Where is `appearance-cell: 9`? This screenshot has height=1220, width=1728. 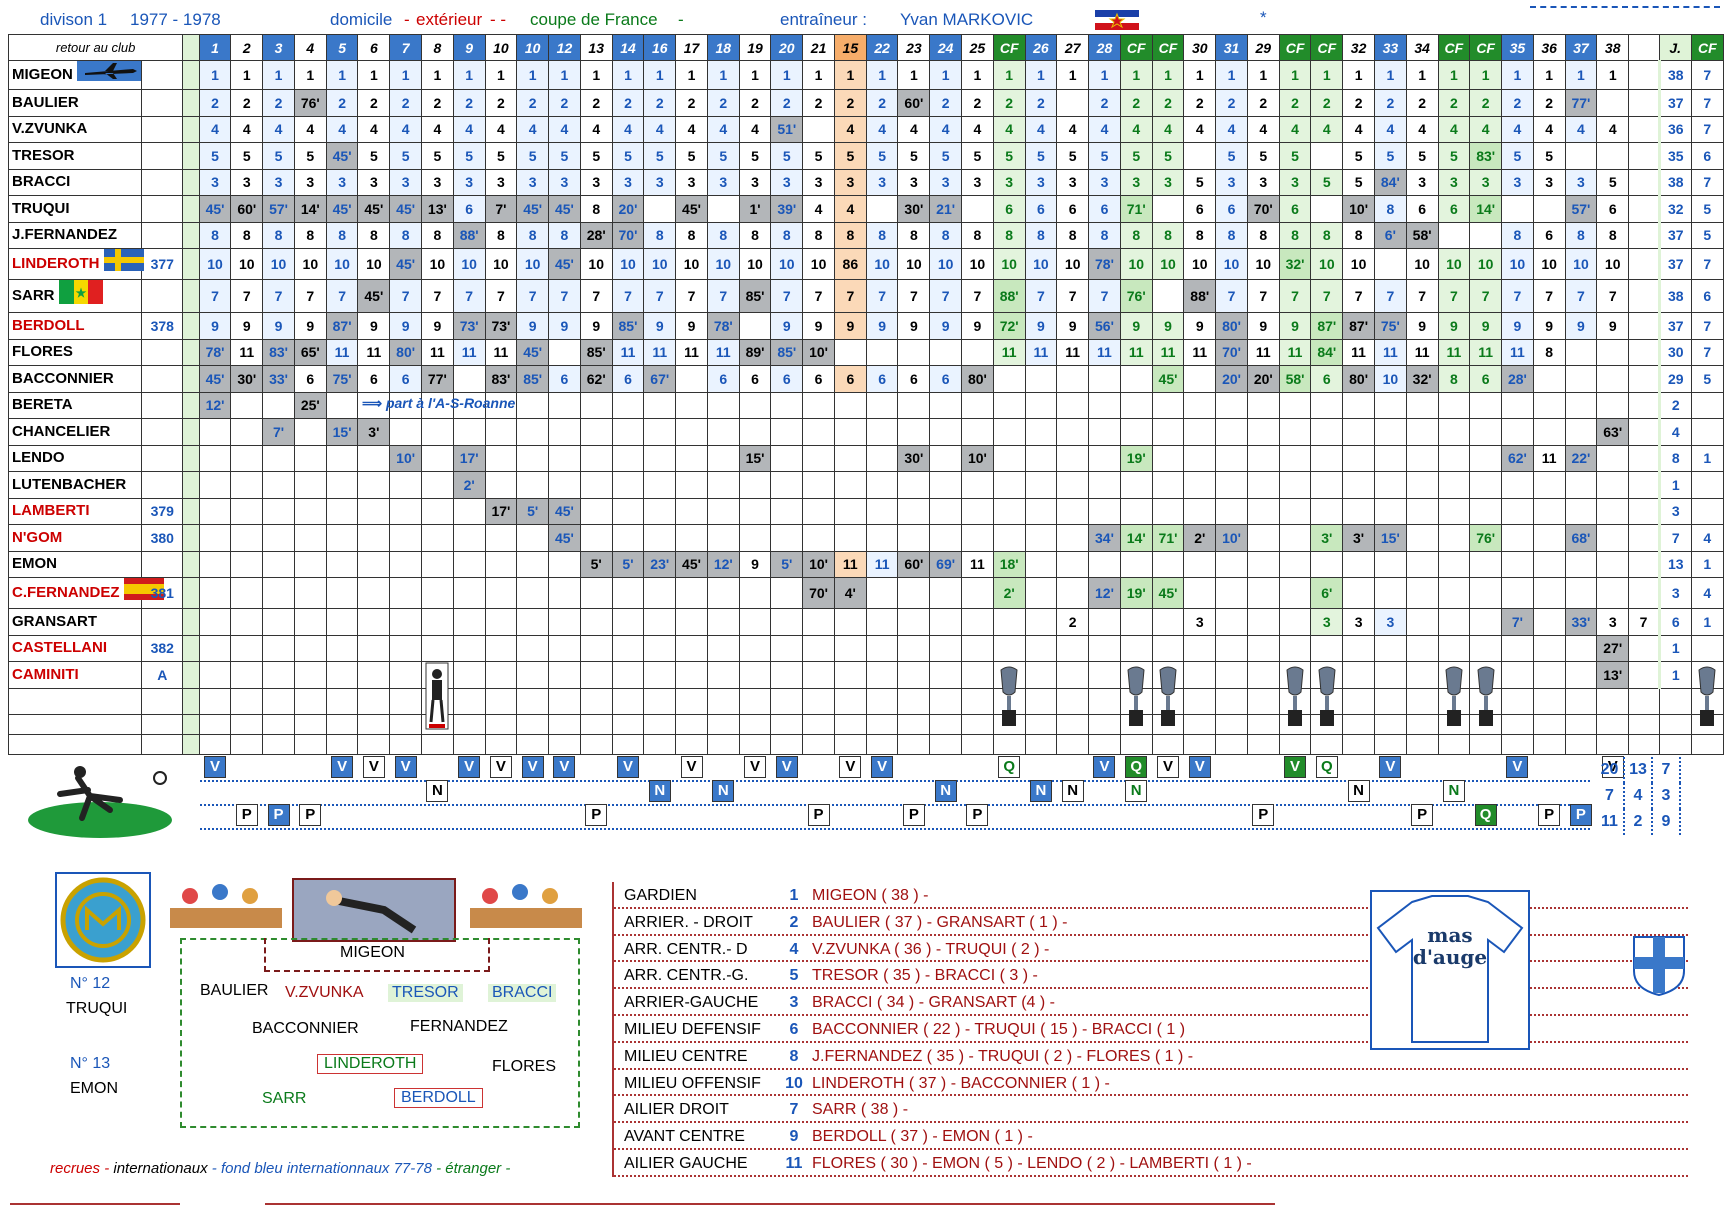 appearance-cell: 9 is located at coordinates (1073, 326).